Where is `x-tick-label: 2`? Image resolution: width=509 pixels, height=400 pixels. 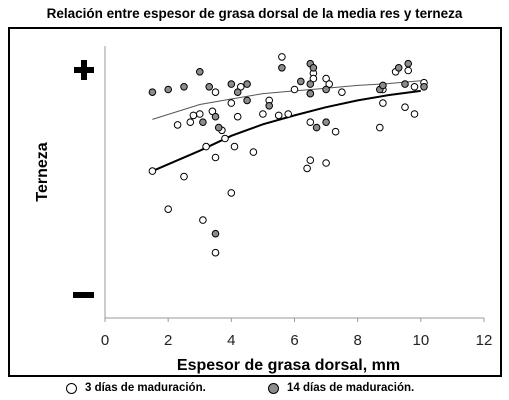 x-tick-label: 2 is located at coordinates (168, 340).